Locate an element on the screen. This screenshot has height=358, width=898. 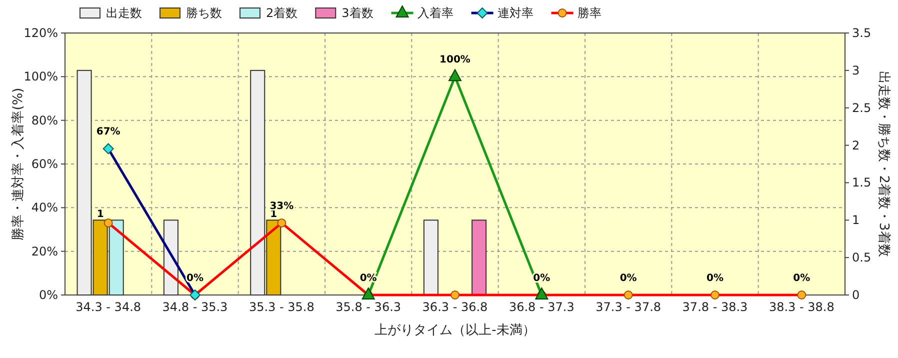
x-tick-label: 38.3 - 38.8 is located at coordinates (801, 307).